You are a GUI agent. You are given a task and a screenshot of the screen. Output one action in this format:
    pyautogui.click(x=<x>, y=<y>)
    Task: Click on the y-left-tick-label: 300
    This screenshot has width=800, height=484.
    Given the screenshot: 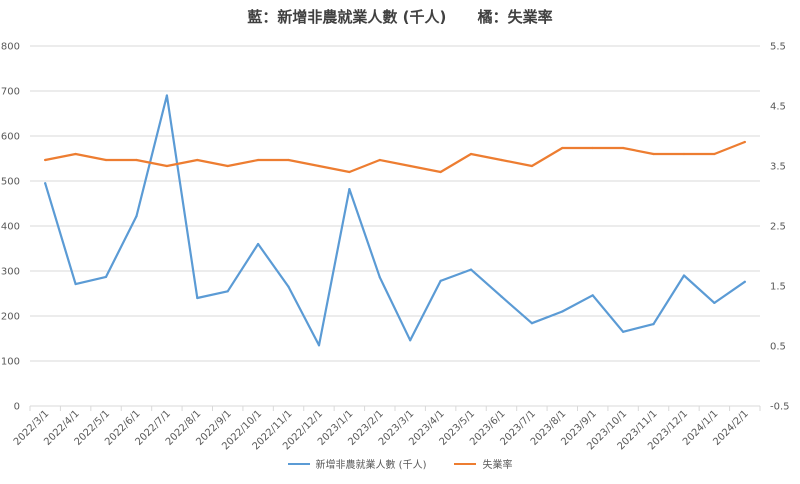 What is the action you would take?
    pyautogui.click(x=10, y=272)
    